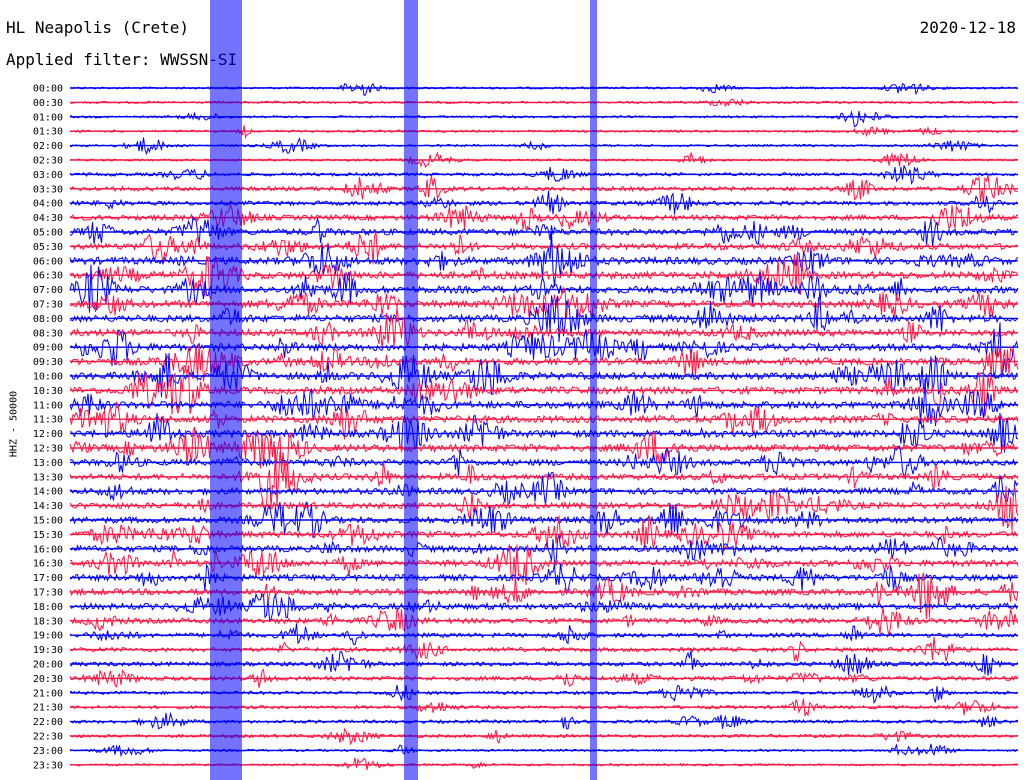 The width and height of the screenshot is (1024, 780). I want to click on time-label: 04:00, so click(48, 204).